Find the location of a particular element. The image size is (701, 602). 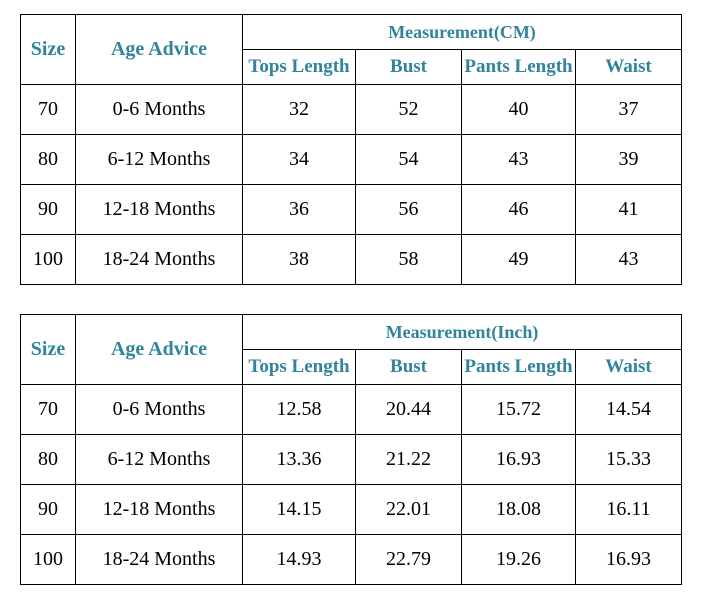

waist-cell: 16.11 is located at coordinates (628, 509).